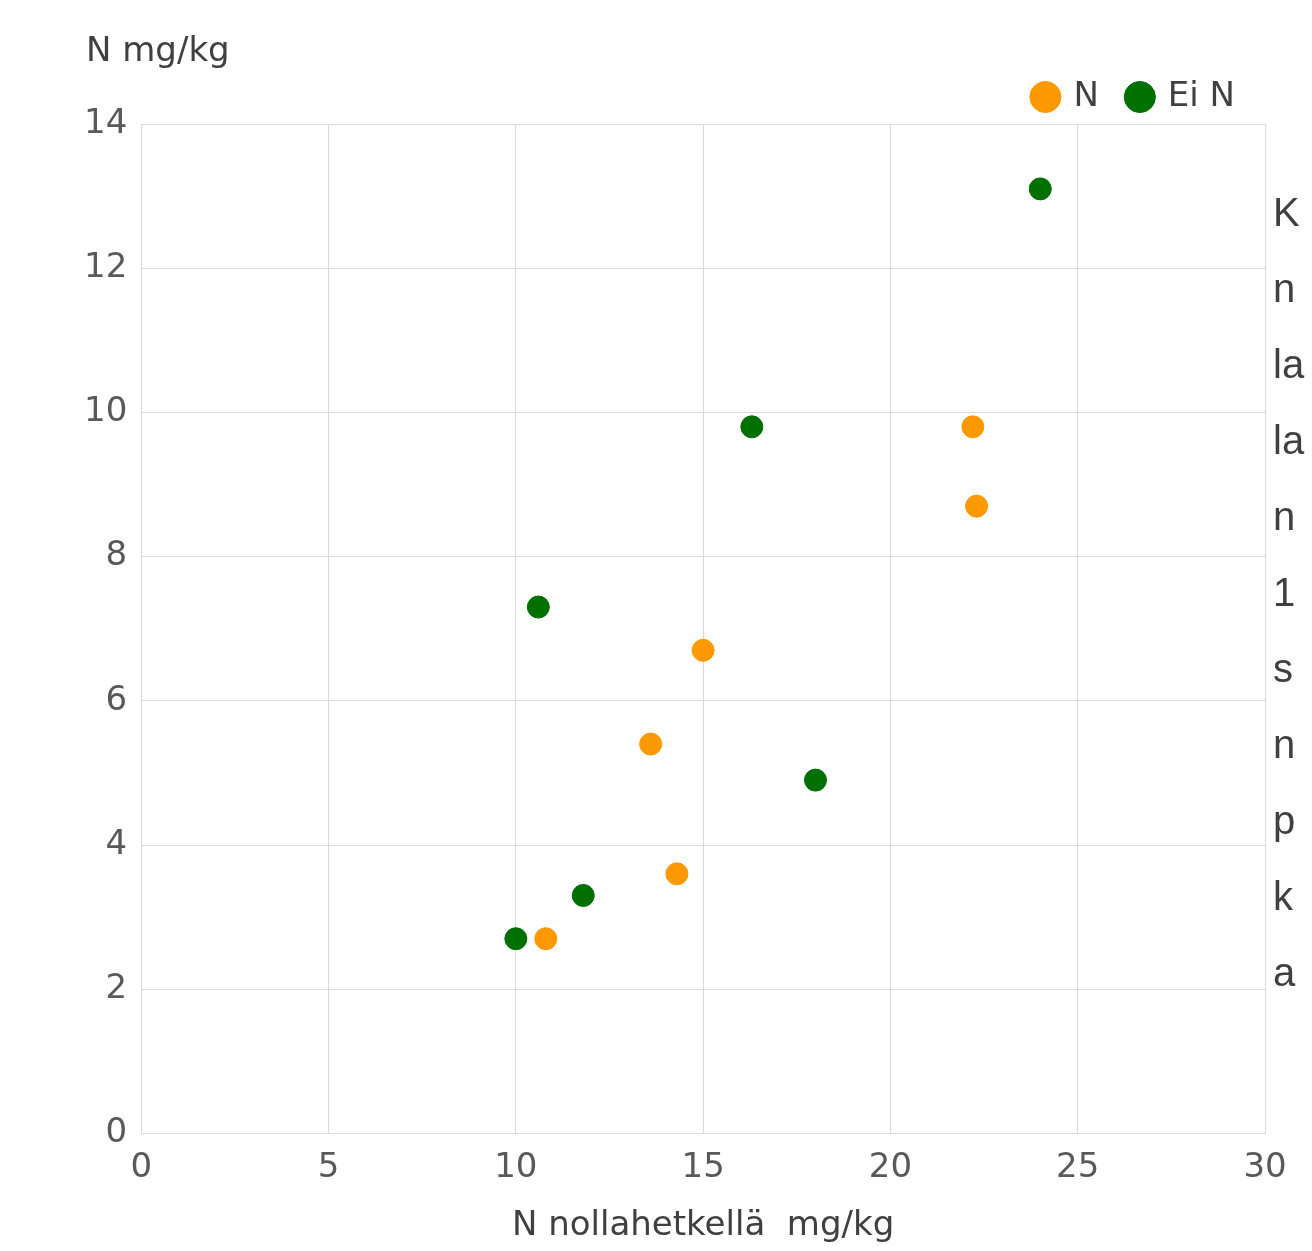  I want to click on y-tick-label: 2, so click(116, 986).